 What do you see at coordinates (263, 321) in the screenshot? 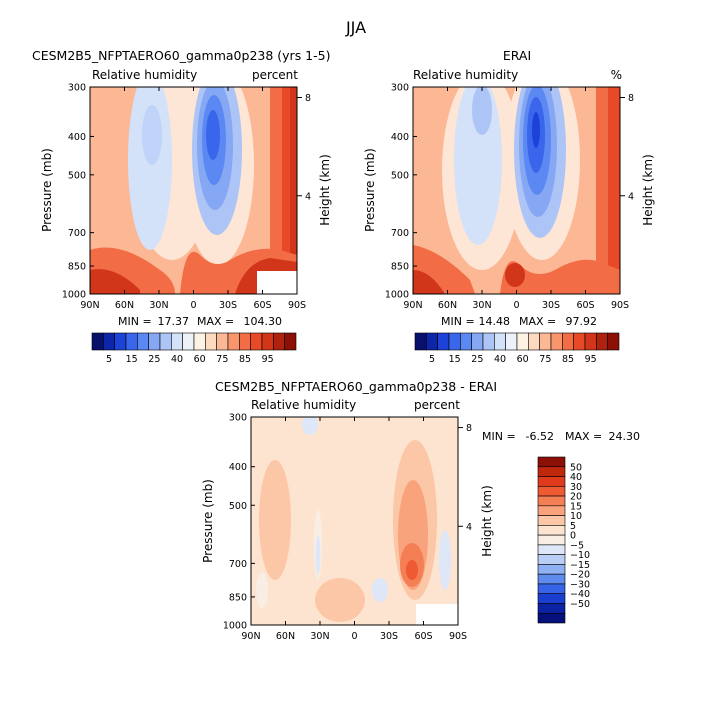
I see `model-max-value: 104.30` at bounding box center [263, 321].